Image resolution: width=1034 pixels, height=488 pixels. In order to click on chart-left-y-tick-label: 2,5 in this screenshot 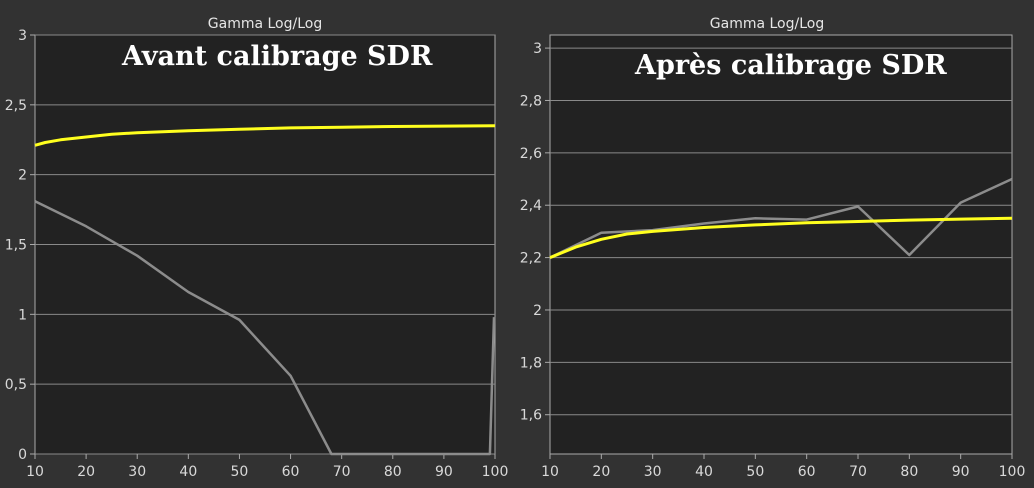, I will do `click(16, 106)`.